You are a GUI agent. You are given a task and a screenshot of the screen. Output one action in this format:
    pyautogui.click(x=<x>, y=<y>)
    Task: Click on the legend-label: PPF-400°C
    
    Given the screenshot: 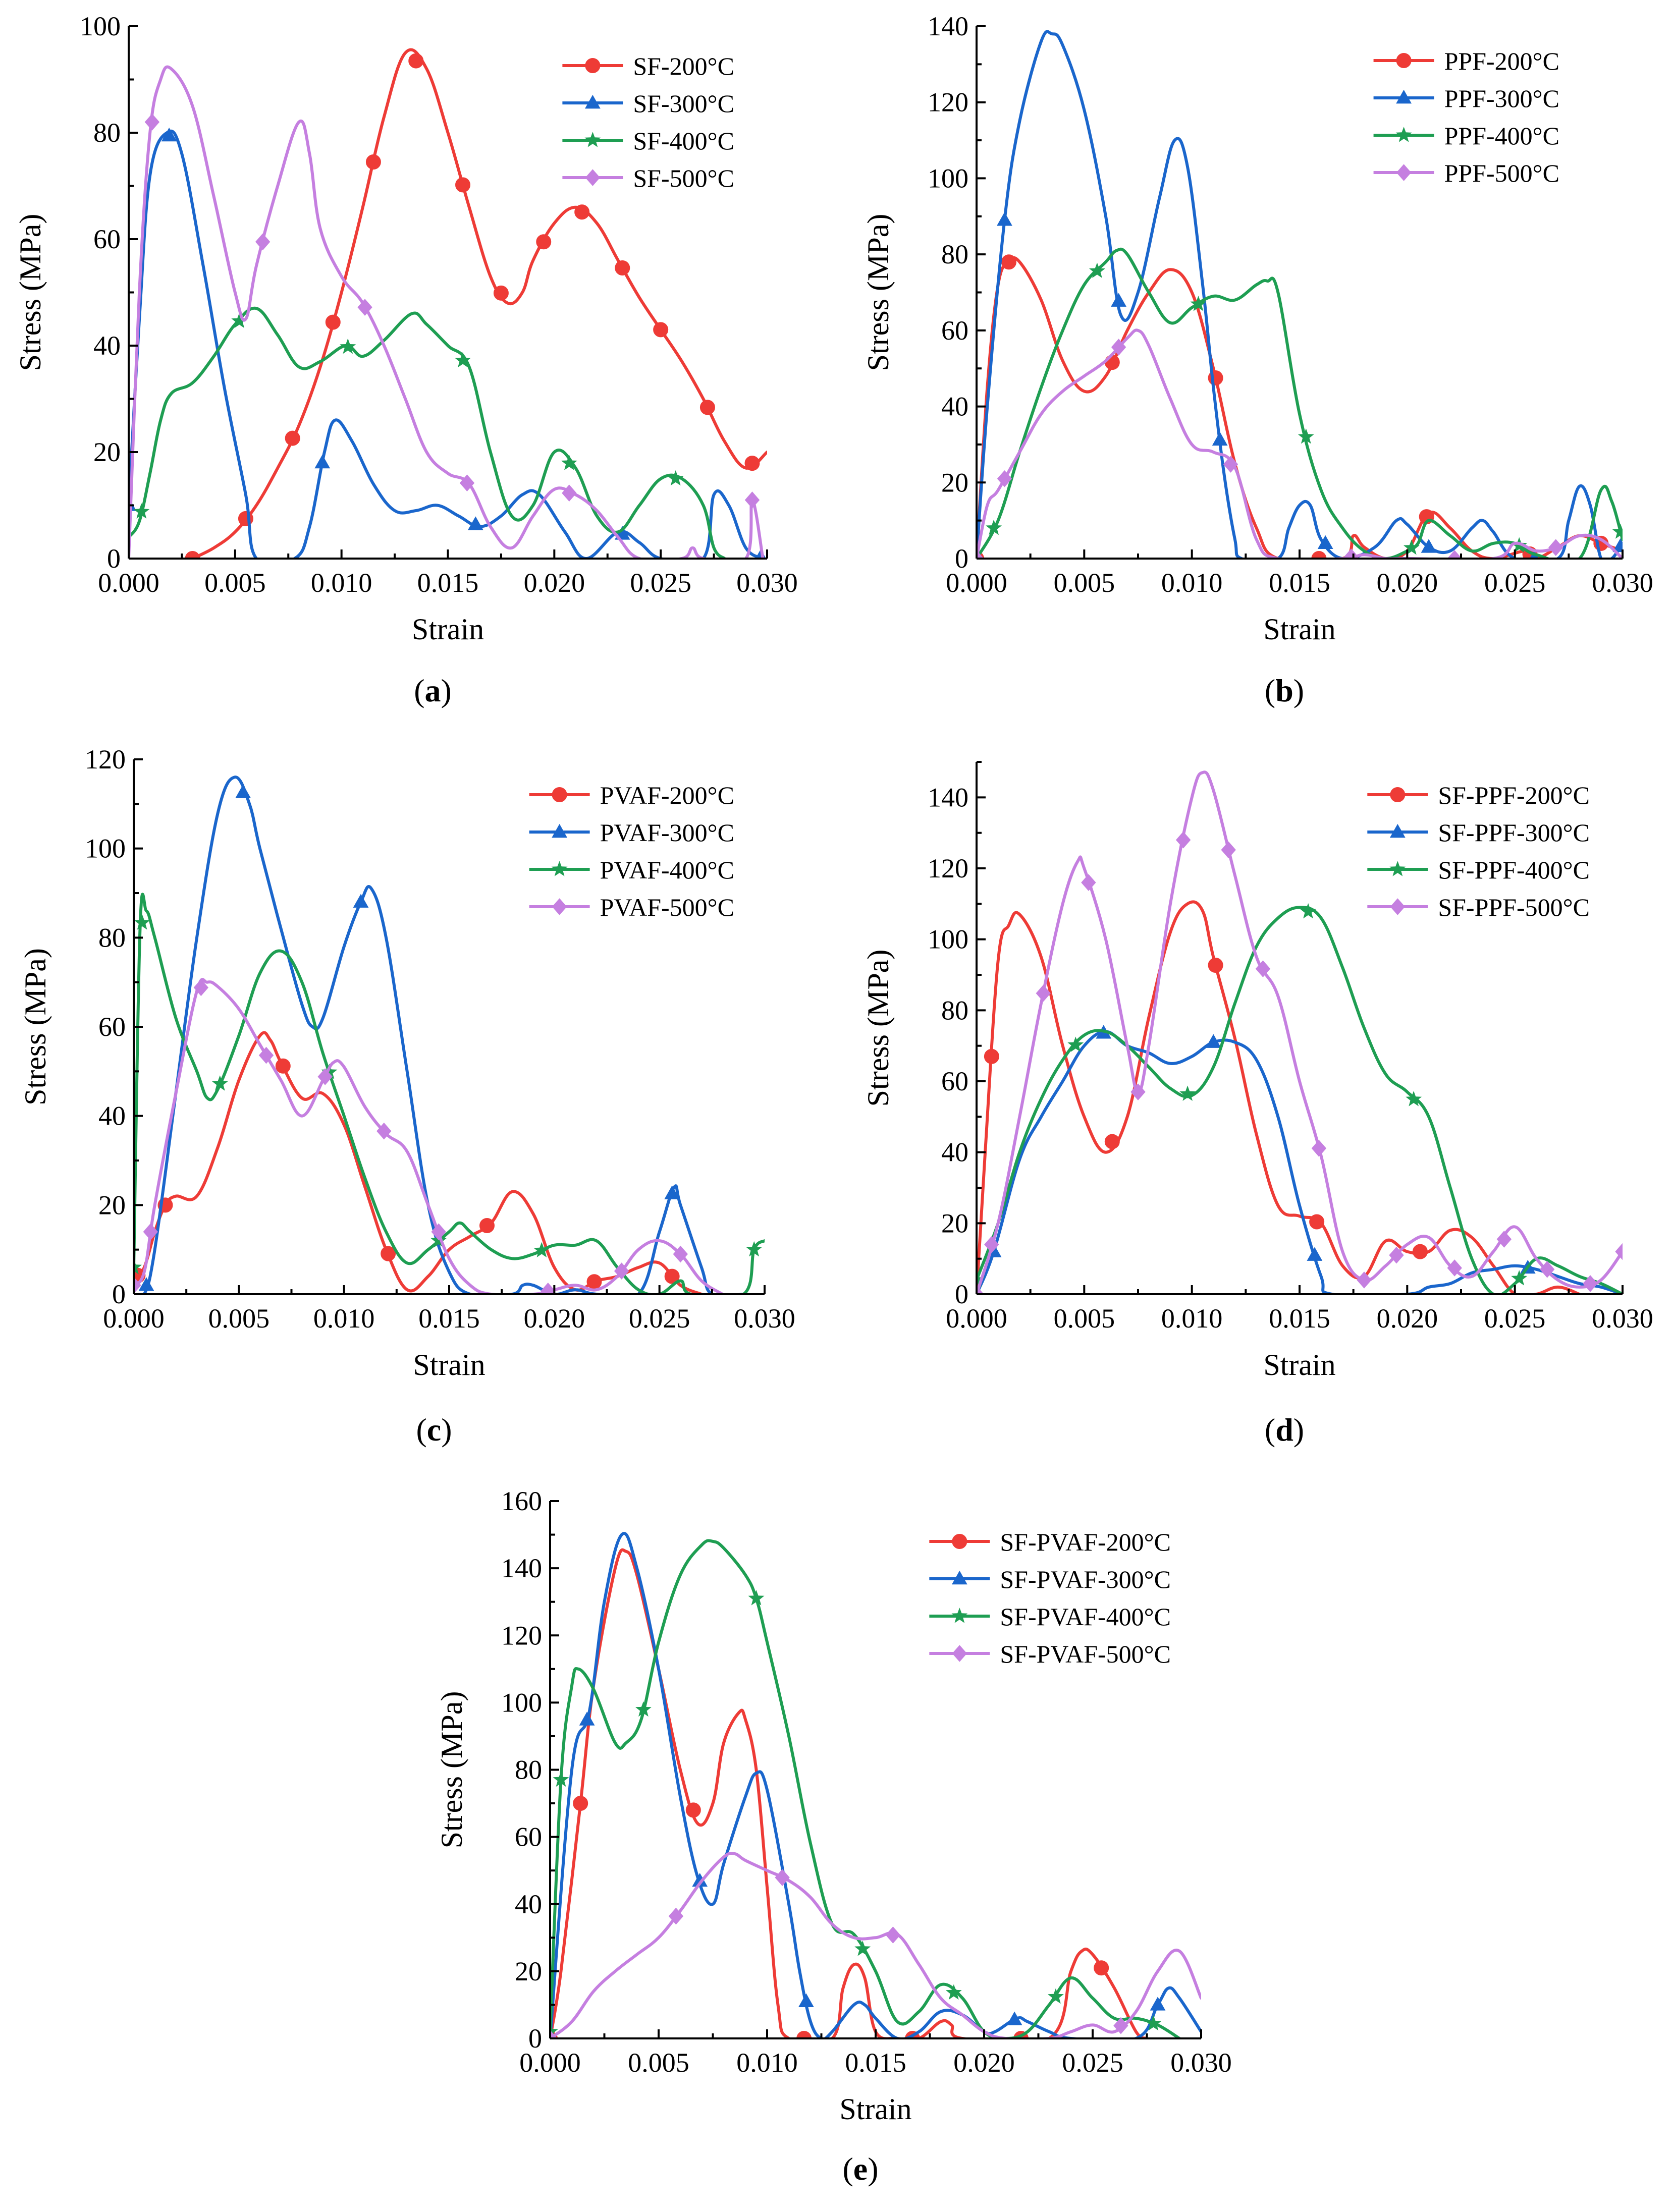 What is the action you would take?
    pyautogui.click(x=1501, y=136)
    